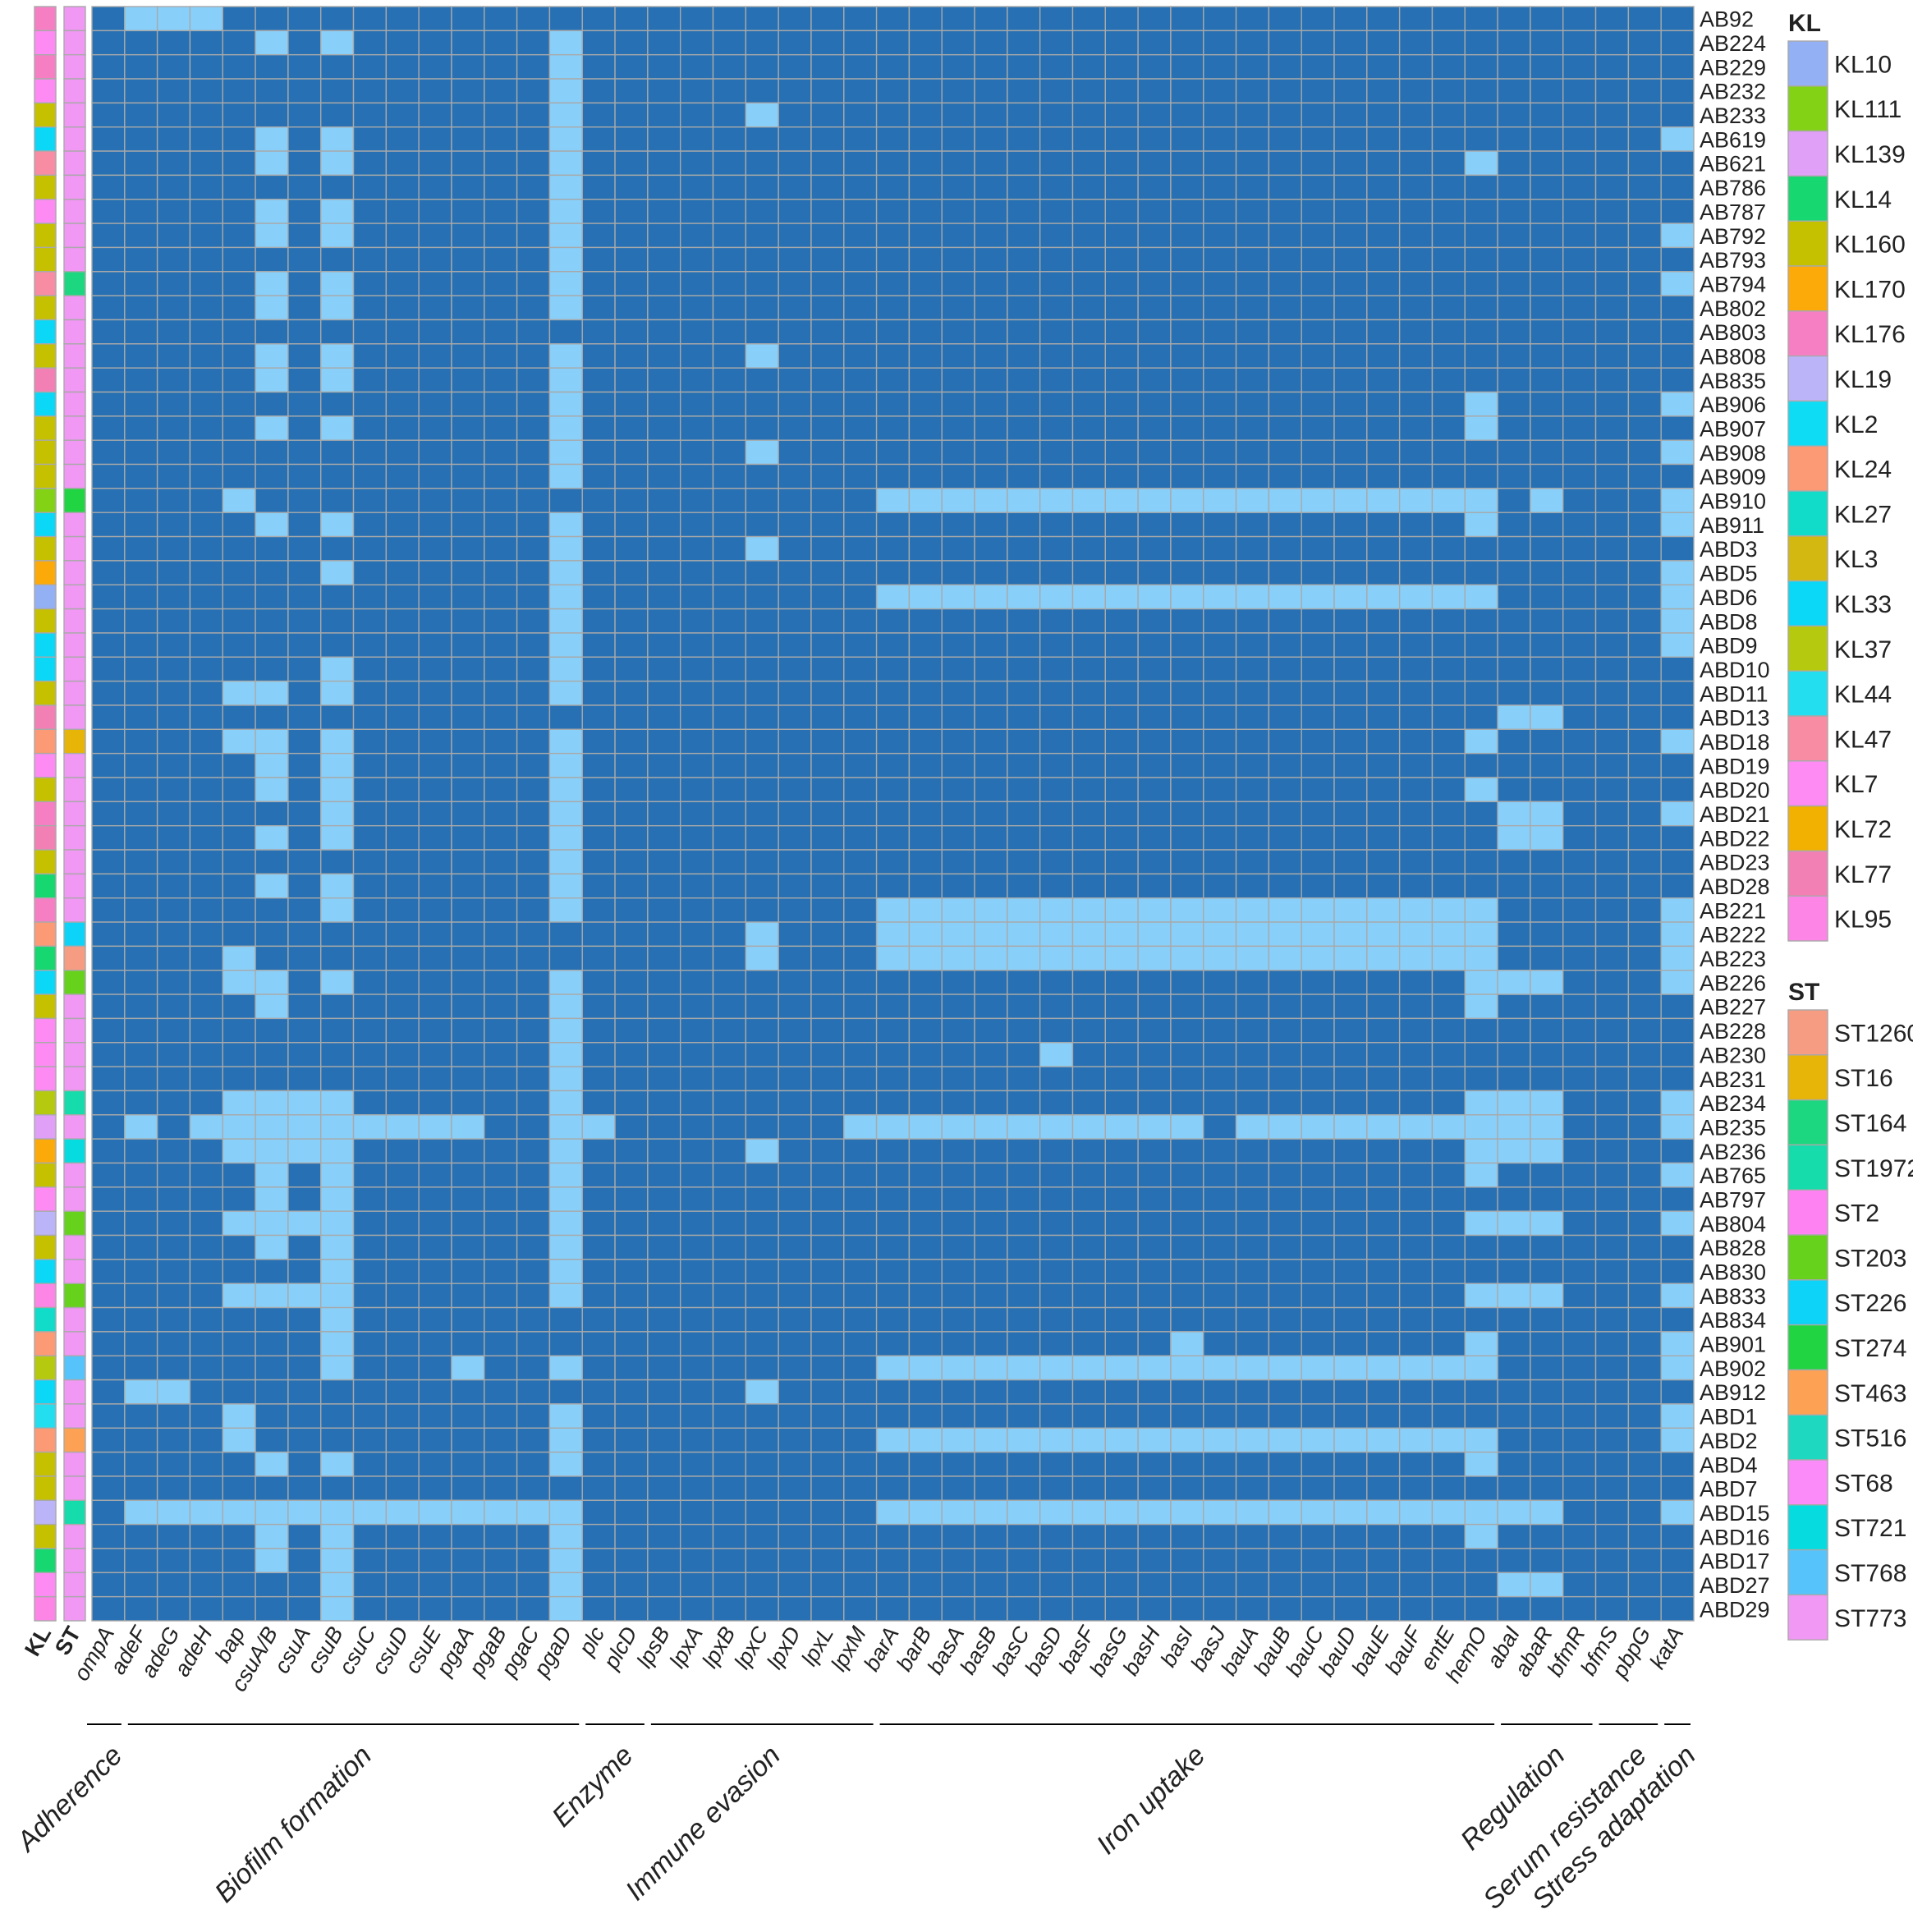  What do you see at coordinates (1220, 380) in the screenshot?
I see `cell-ab835-basj` at bounding box center [1220, 380].